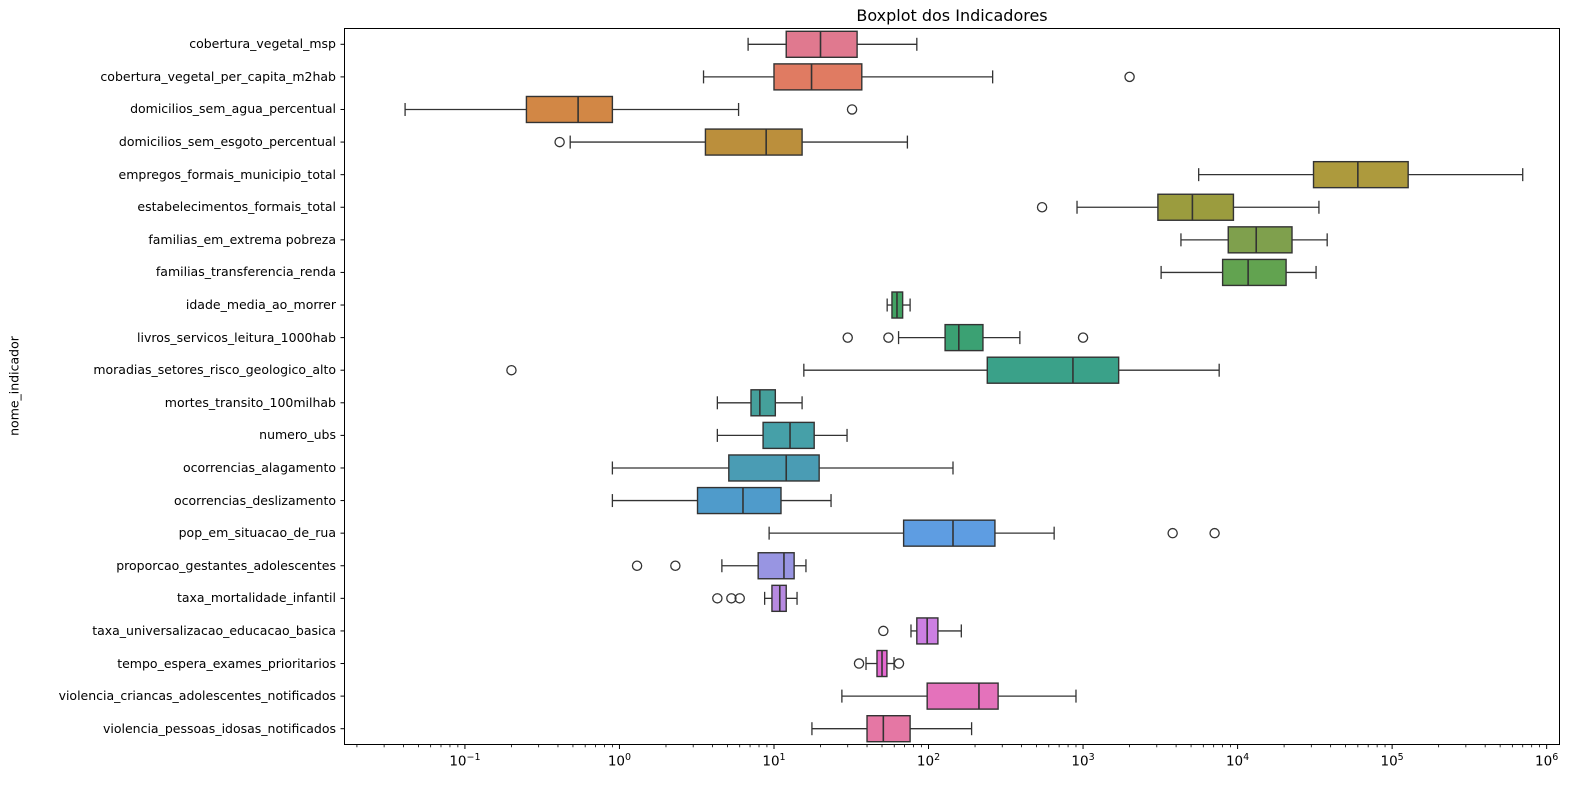  Describe the element at coordinates (473, 757) in the screenshot. I see `x-tick-exponent: −1` at that location.